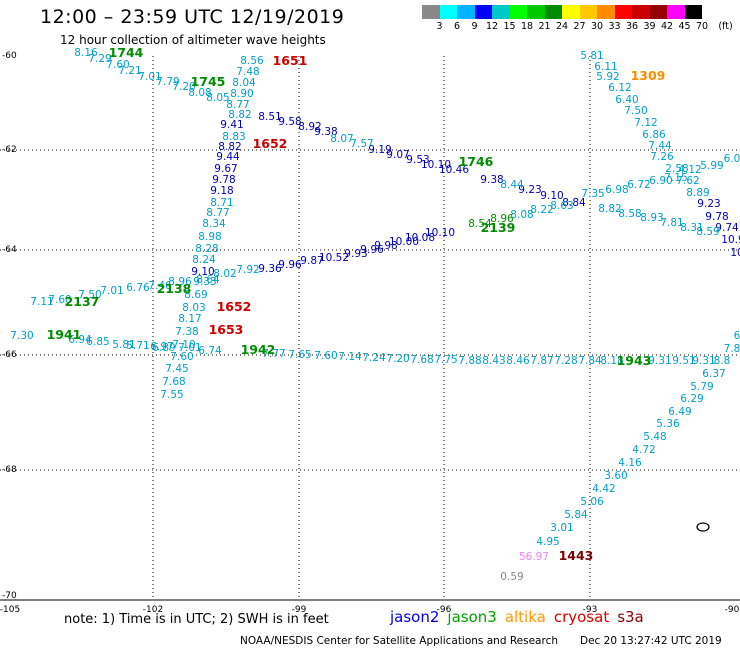  What do you see at coordinates (649, 26) in the screenshot?
I see `scale-label: 39` at bounding box center [649, 26].